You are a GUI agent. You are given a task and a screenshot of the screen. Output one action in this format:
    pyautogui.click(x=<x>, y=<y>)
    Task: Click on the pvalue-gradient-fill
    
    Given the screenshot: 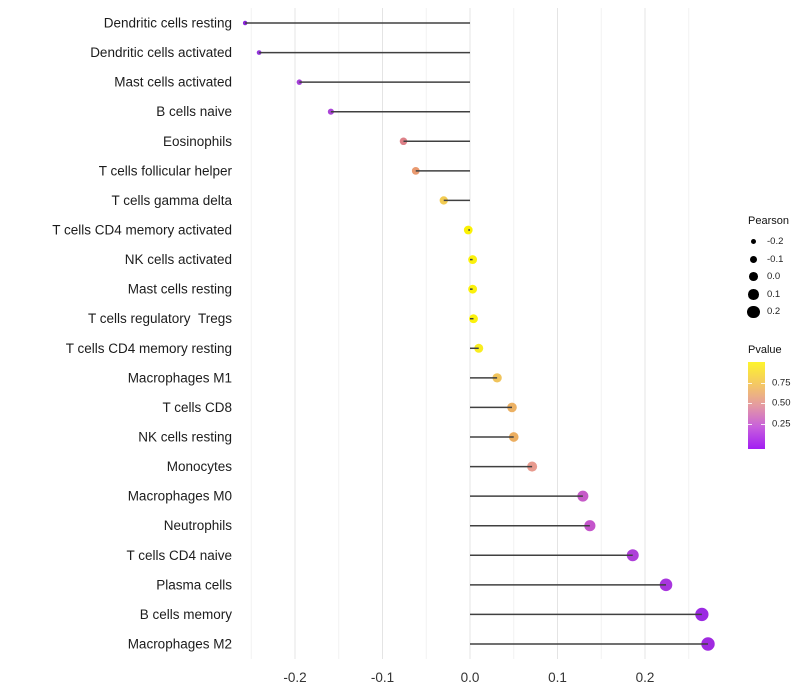 What is the action you would take?
    pyautogui.click(x=756, y=405)
    